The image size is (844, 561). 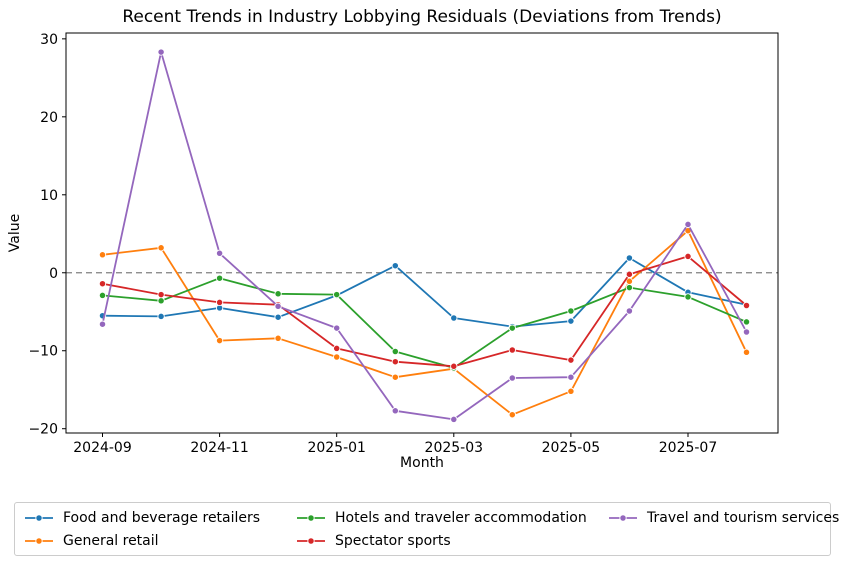 What do you see at coordinates (49, 40) in the screenshot?
I see `y-tick-label: 30` at bounding box center [49, 40].